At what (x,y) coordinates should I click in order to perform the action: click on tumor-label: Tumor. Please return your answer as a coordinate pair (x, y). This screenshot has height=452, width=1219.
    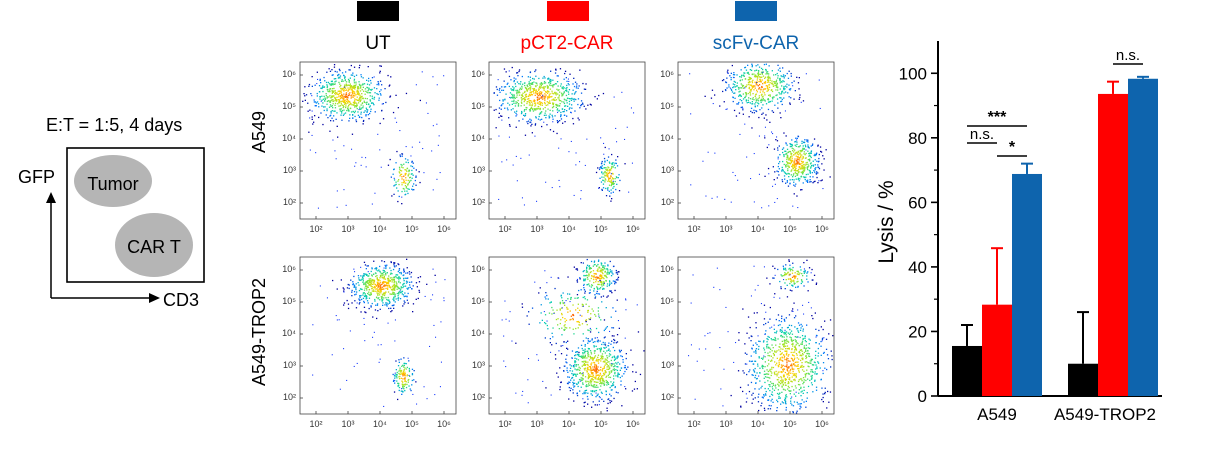
    Looking at the image, I should click on (112, 184).